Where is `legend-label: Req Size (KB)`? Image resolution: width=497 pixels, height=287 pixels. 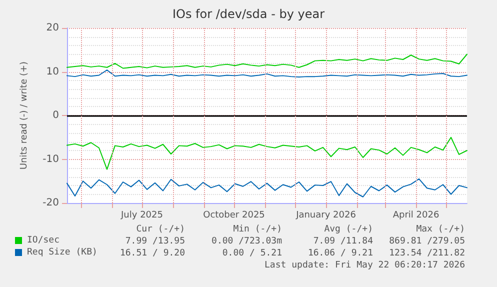 legend-label: Req Size (KB) is located at coordinates (62, 253).